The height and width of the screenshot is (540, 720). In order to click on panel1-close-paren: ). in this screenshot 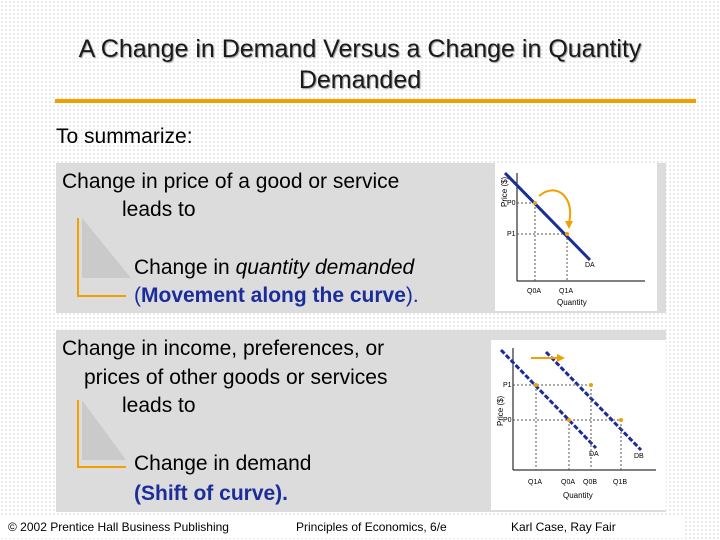, I will do `click(412, 295)`.